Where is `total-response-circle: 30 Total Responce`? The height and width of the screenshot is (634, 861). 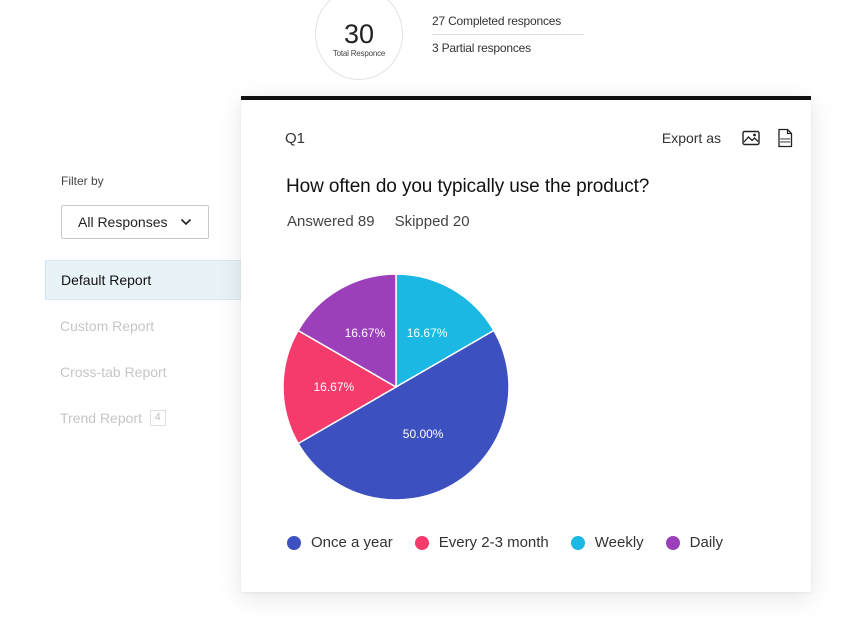
total-response-circle: 30 Total Responce is located at coordinates (359, 40).